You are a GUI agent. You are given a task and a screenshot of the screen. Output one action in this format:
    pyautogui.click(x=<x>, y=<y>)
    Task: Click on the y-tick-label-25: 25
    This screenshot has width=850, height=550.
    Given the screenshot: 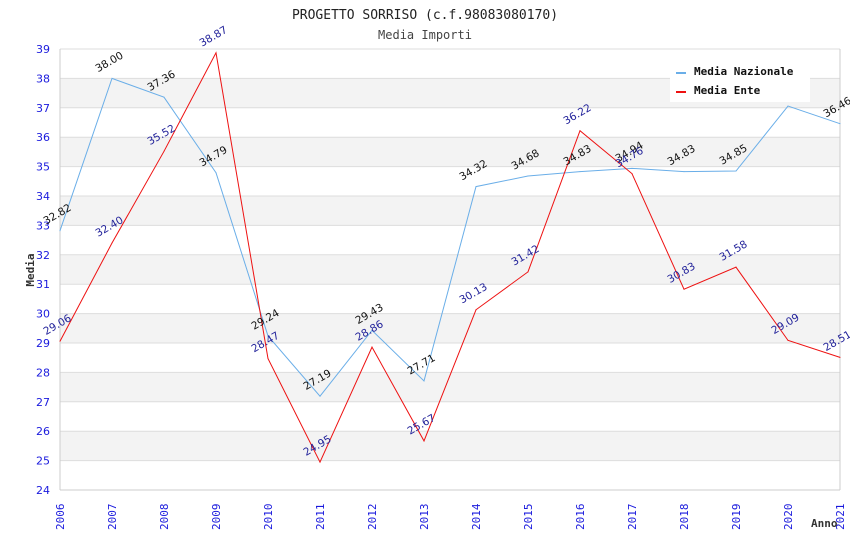 What is the action you would take?
    pyautogui.click(x=43, y=461)
    